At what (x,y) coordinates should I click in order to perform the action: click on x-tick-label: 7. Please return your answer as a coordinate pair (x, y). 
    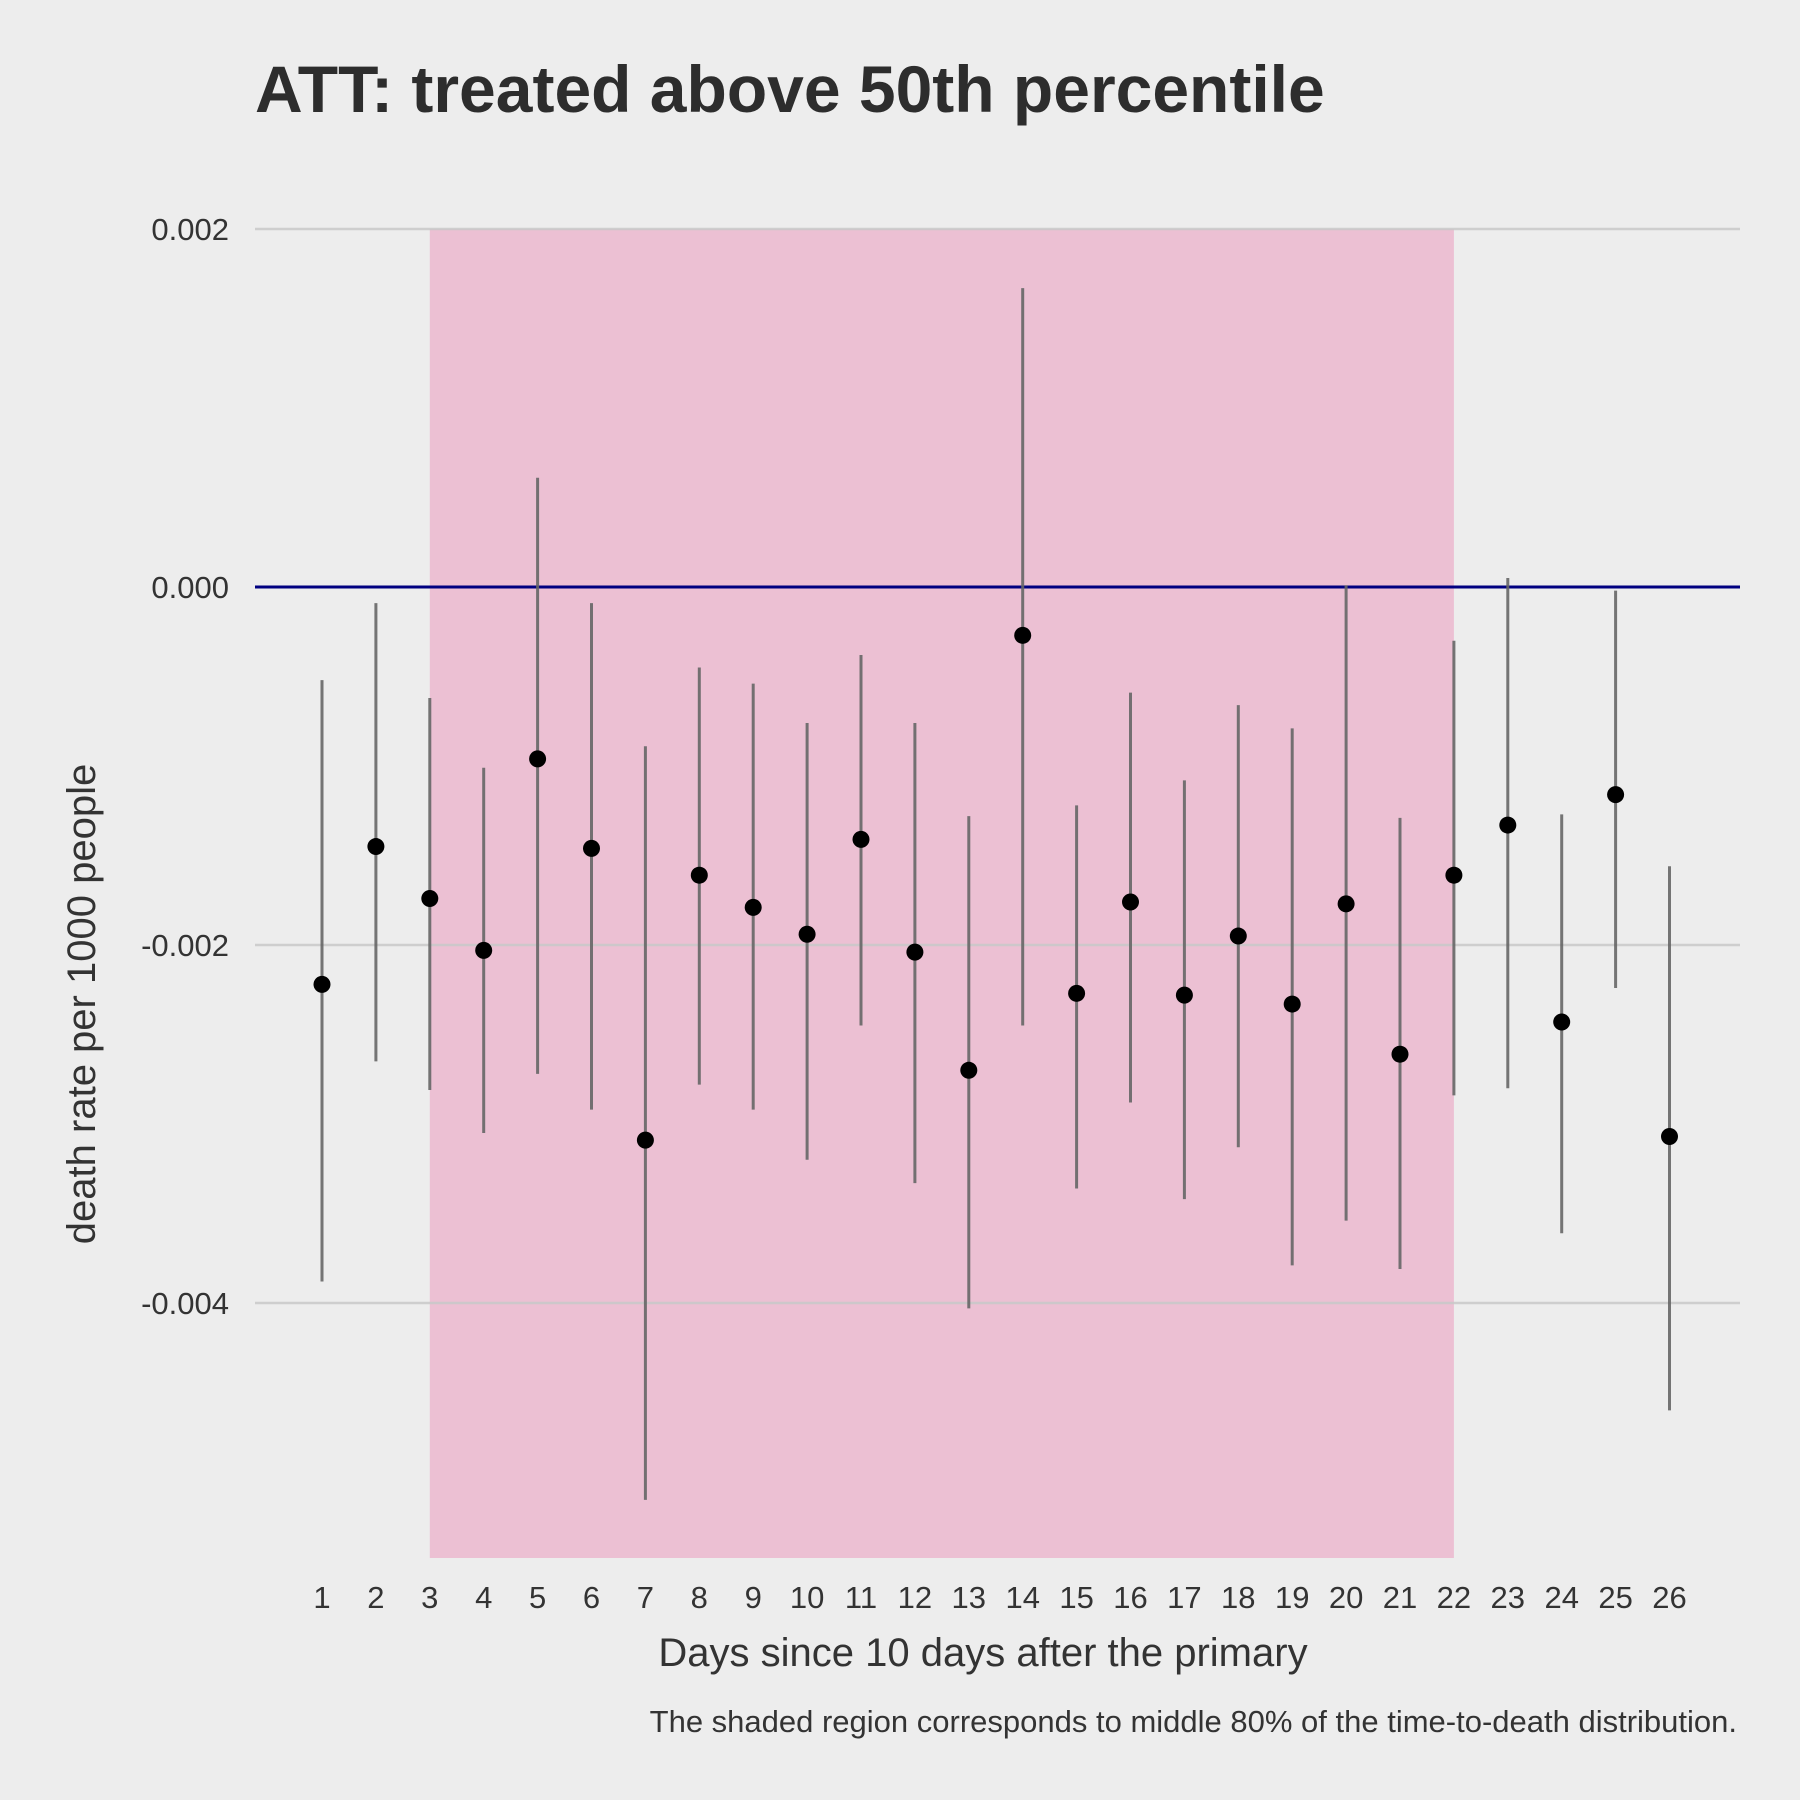
    Looking at the image, I should click on (645, 1597).